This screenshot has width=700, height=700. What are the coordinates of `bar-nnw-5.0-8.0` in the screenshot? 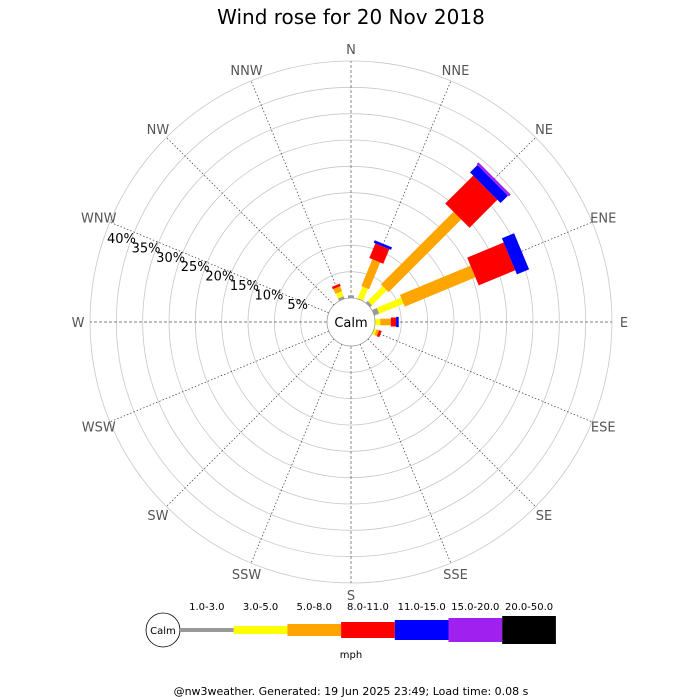 It's located at (338, 290).